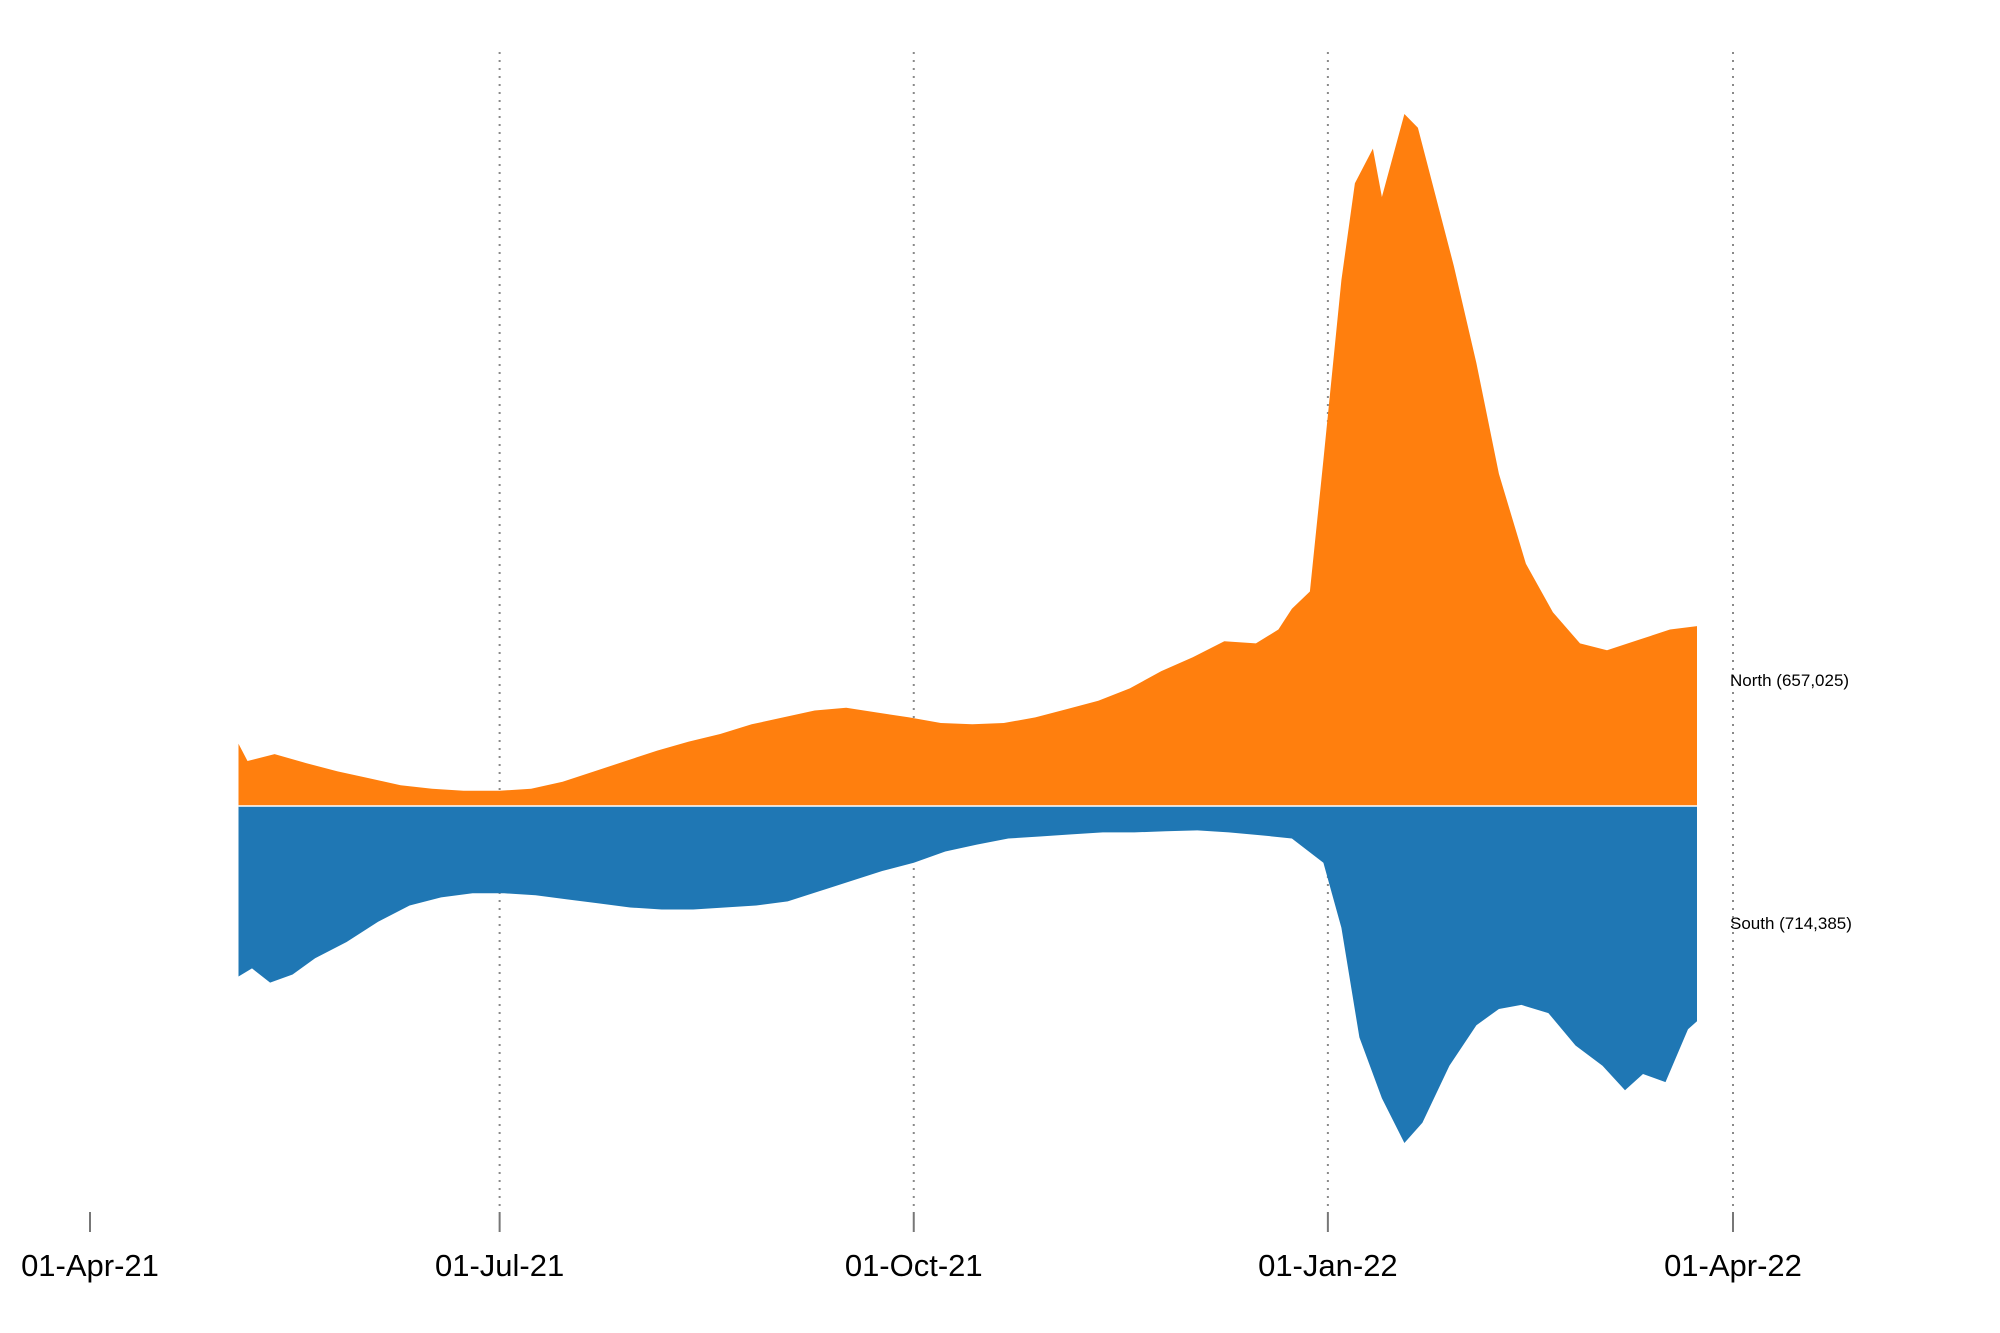 The width and height of the screenshot is (2000, 1333). I want to click on tick-label-01-Apr-22: 01-Apr-22, so click(1733, 1265).